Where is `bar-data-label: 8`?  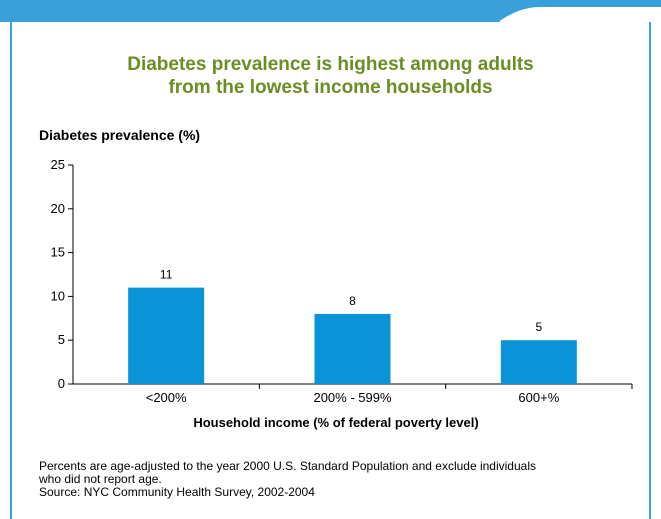 bar-data-label: 8 is located at coordinates (352, 301).